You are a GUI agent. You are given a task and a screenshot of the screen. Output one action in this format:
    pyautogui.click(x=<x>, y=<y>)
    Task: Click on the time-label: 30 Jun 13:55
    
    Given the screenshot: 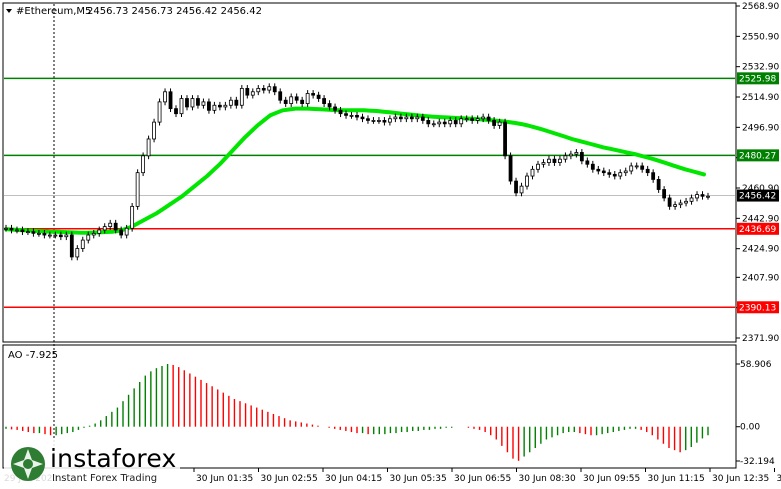 What is the action you would take?
    pyautogui.click(x=779, y=479)
    